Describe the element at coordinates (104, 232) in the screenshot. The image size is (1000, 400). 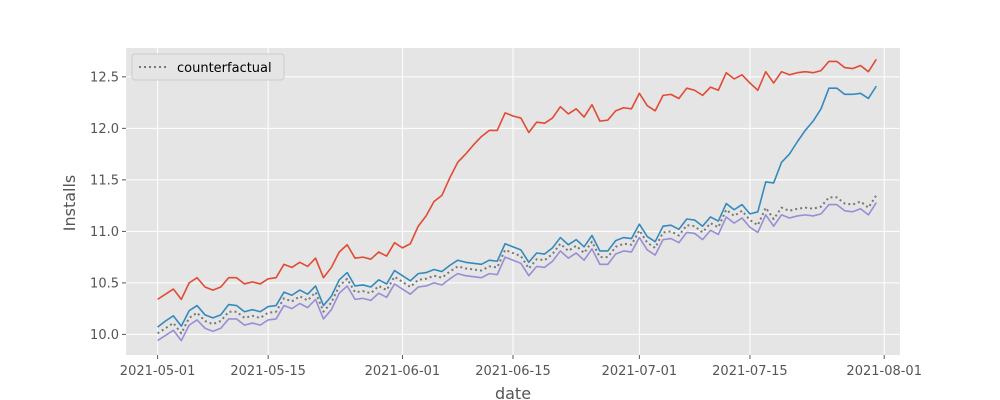
I see `y-tick-label: 11.0` at that location.